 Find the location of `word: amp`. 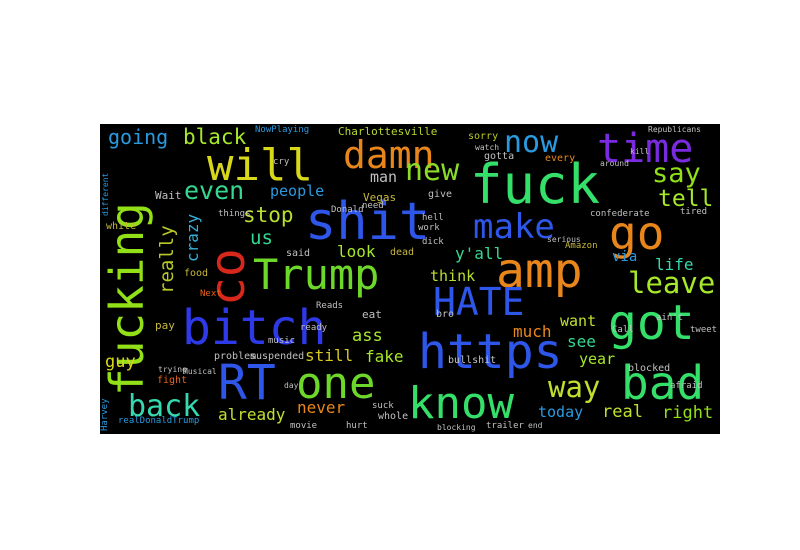

word: amp is located at coordinates (539, 271).